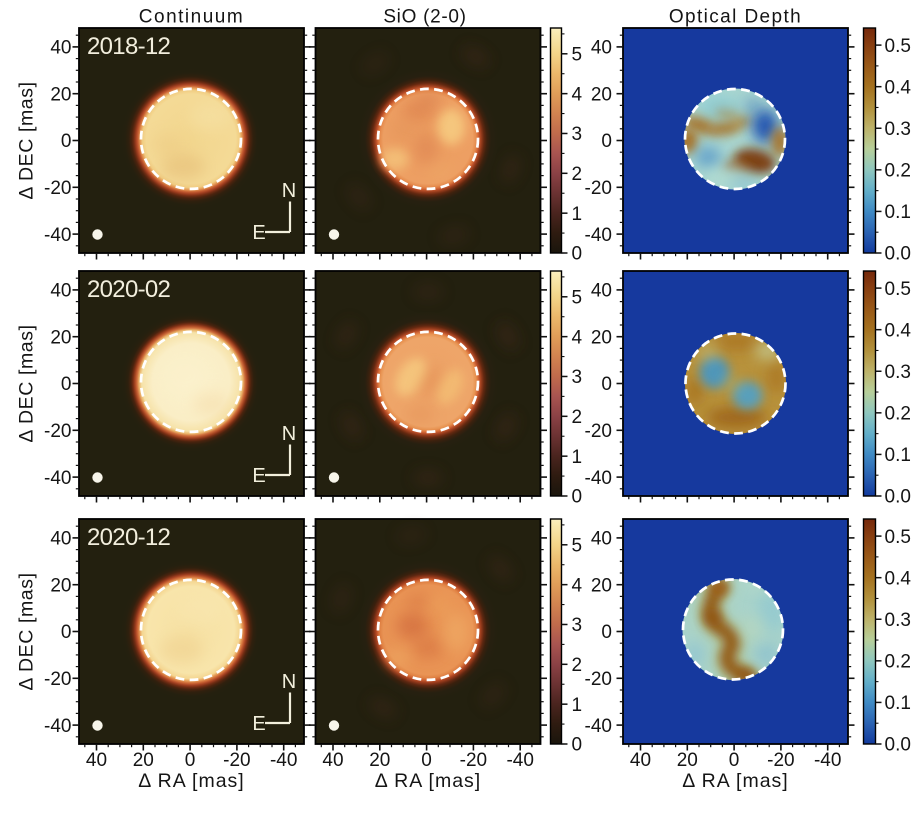 The height and width of the screenshot is (813, 917). I want to click on svg-text: SiO (2-0), so click(424, 17).